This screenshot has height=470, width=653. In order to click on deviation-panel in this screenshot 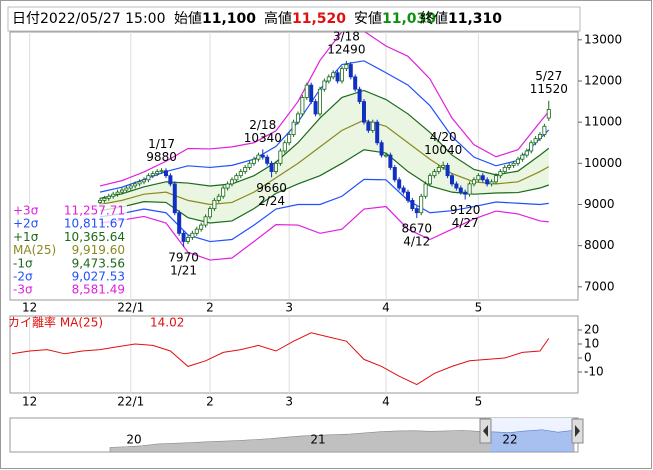, I will do `click(294, 354)`.